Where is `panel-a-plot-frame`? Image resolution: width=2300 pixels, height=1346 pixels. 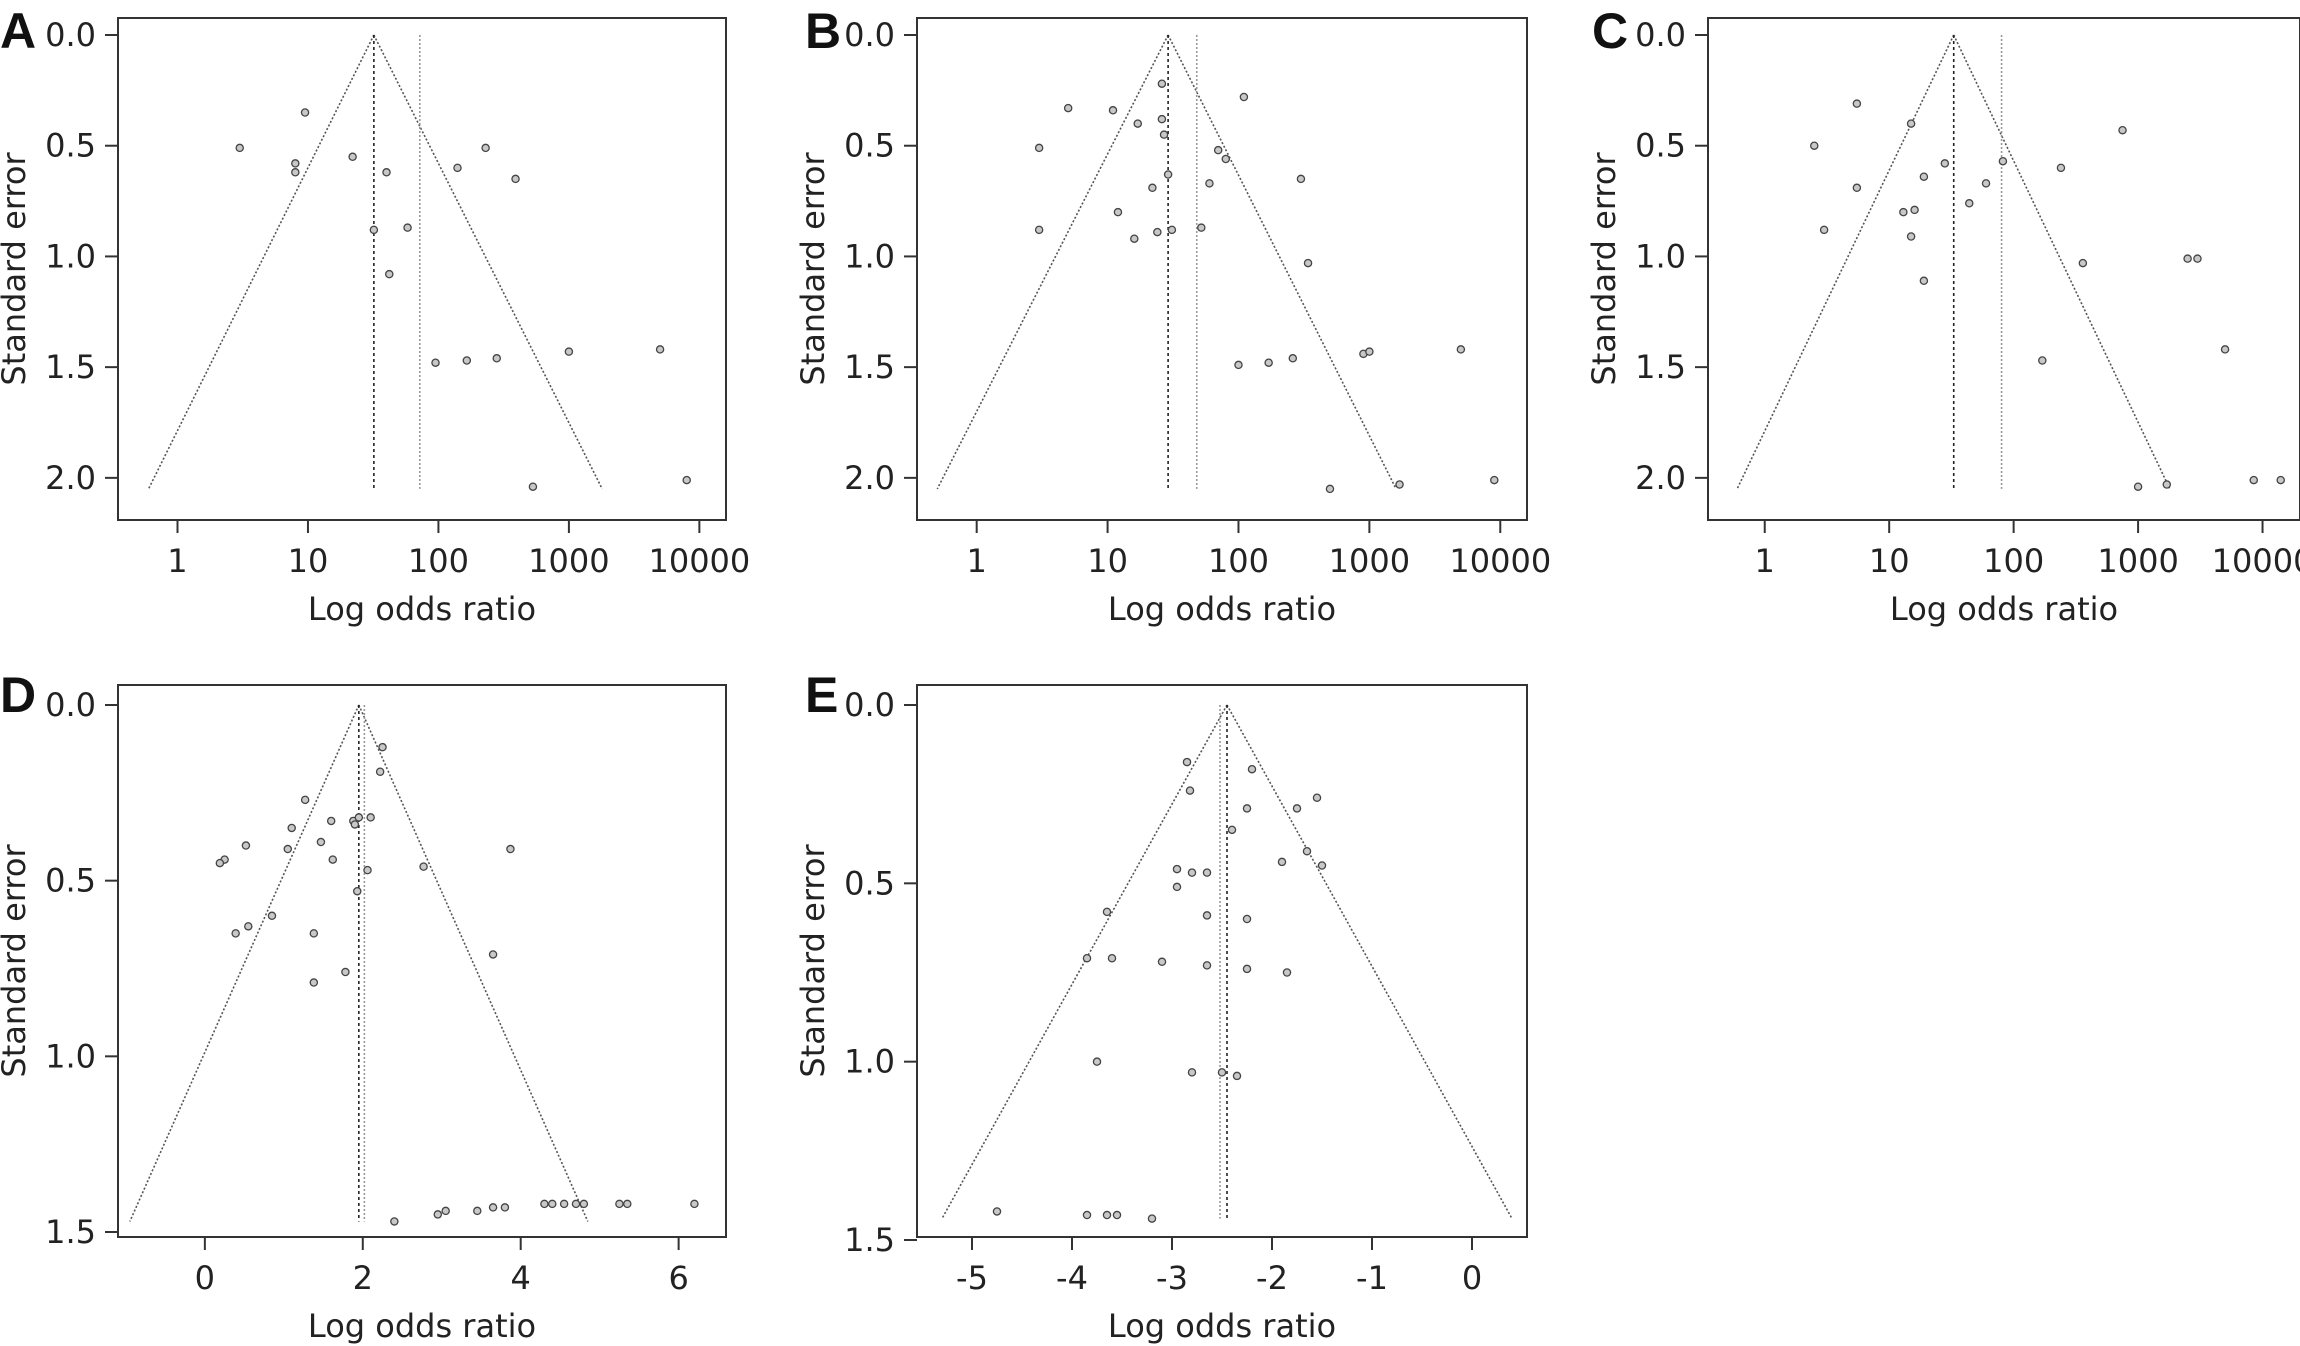
panel-a-plot-frame is located at coordinates (422, 269).